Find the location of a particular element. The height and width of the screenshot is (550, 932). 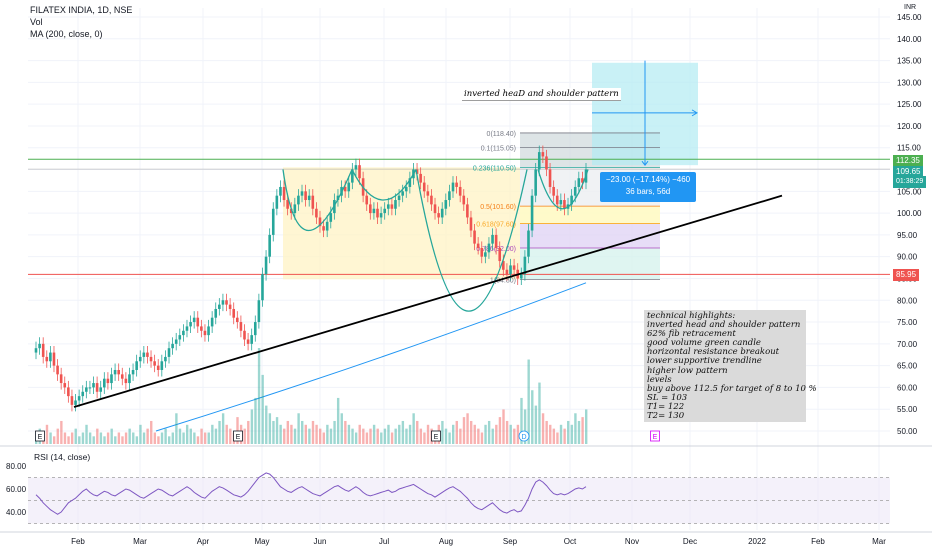

x-tick-label: Oct is located at coordinates (570, 541).